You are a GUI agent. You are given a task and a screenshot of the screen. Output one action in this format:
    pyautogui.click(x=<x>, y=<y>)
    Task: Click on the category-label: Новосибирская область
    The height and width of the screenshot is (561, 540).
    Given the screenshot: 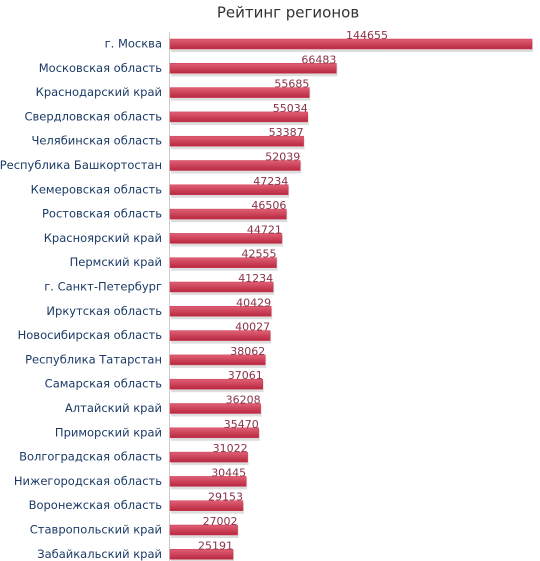 What is the action you would take?
    pyautogui.click(x=90, y=335)
    